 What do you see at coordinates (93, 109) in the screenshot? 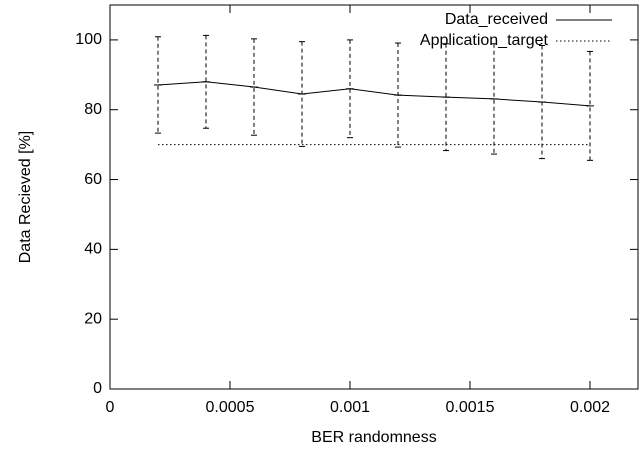
I see `y-tick-label: 80` at bounding box center [93, 109].